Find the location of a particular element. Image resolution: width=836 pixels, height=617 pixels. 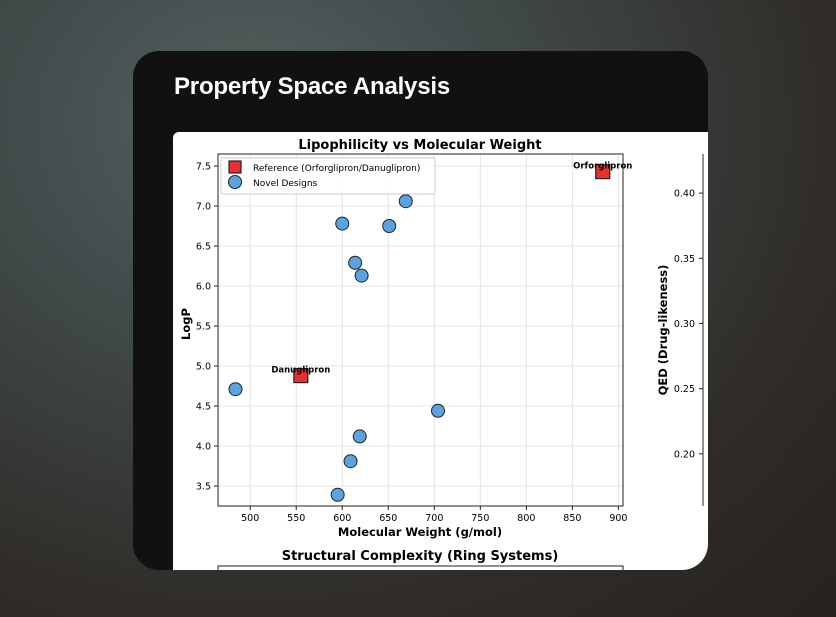

legend-marker-novel is located at coordinates (235, 182).